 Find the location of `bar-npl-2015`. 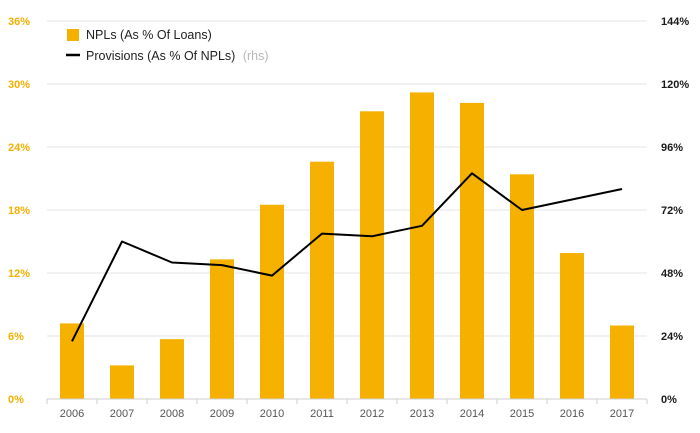

bar-npl-2015 is located at coordinates (522, 286).